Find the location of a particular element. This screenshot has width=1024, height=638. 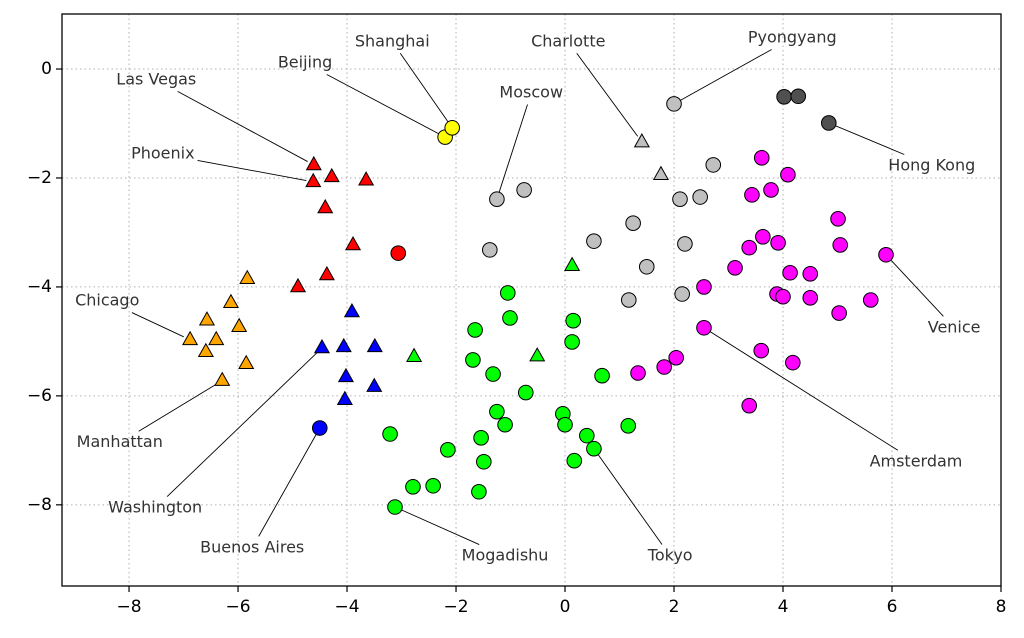

annotation: Las Vegas is located at coordinates (156, 78).